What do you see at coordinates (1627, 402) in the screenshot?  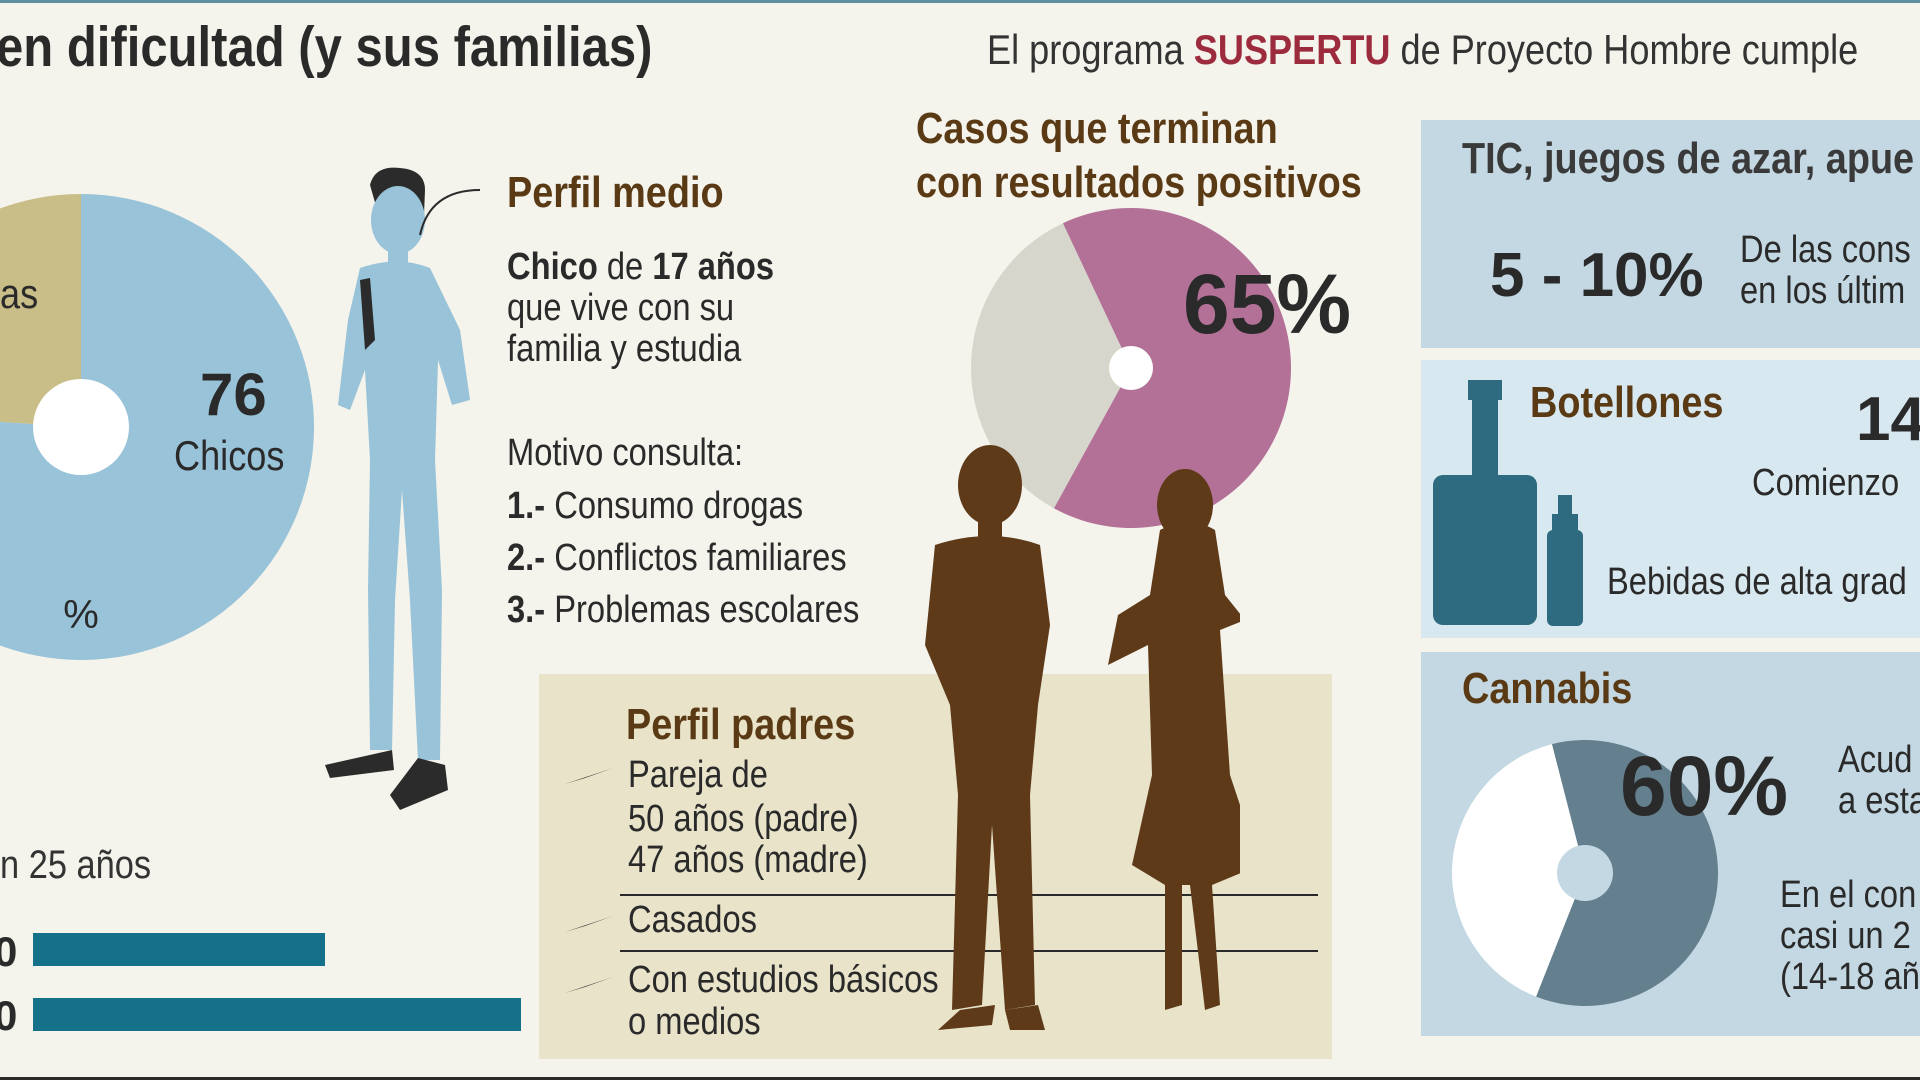 I see `botellones-heading: Botellones` at bounding box center [1627, 402].